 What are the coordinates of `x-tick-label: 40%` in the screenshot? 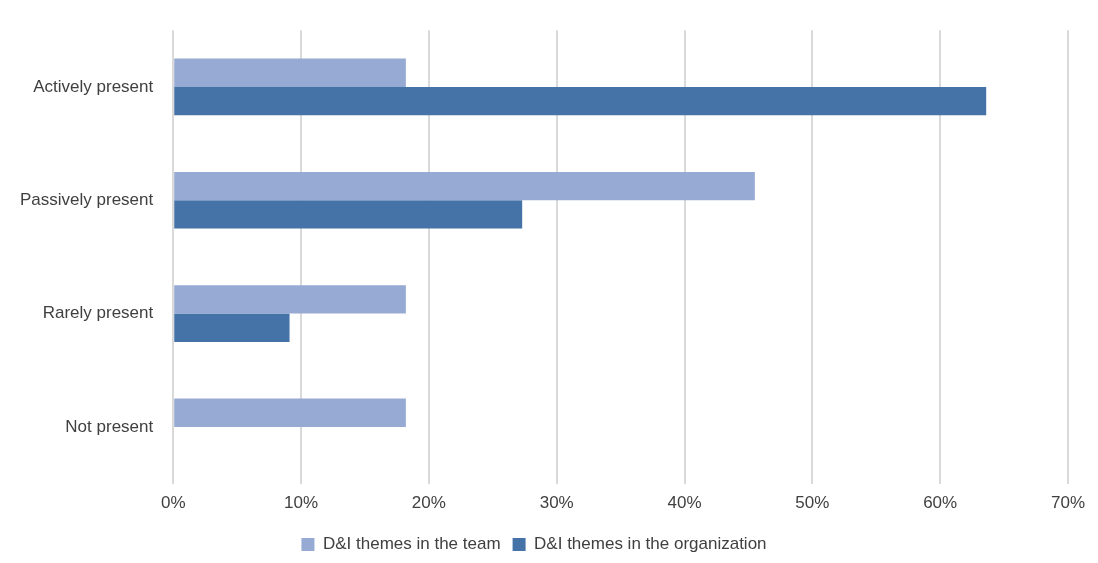 It's located at (684, 503).